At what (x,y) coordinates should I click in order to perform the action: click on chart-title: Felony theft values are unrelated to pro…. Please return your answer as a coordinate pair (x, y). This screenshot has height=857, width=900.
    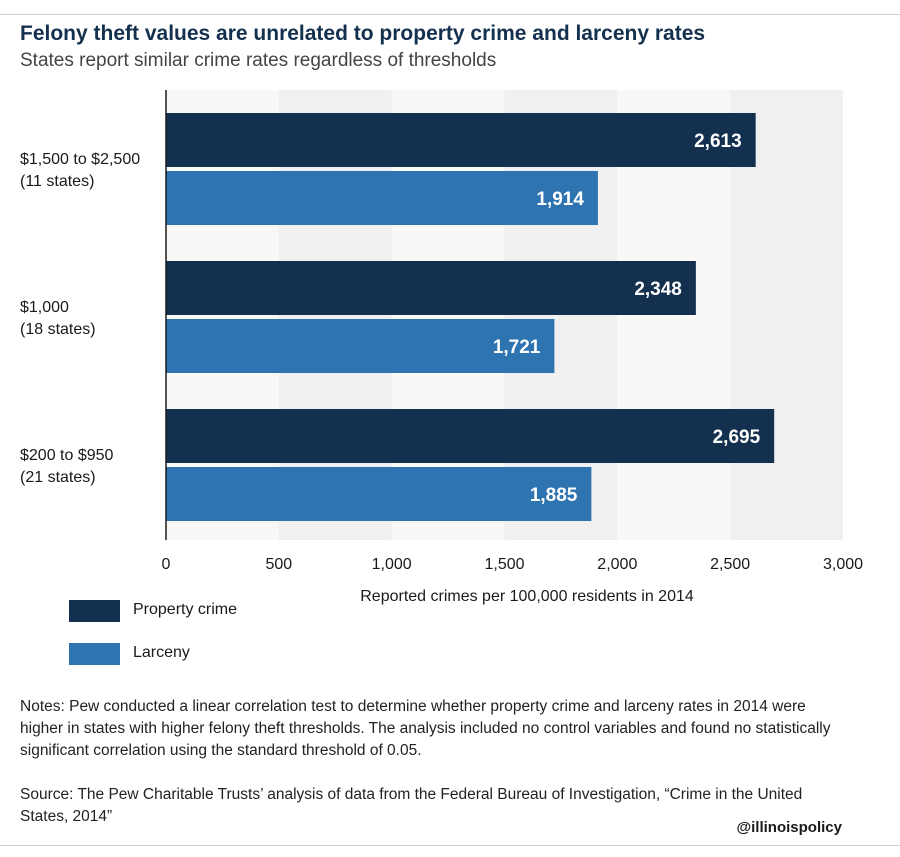
    Looking at the image, I should click on (363, 33).